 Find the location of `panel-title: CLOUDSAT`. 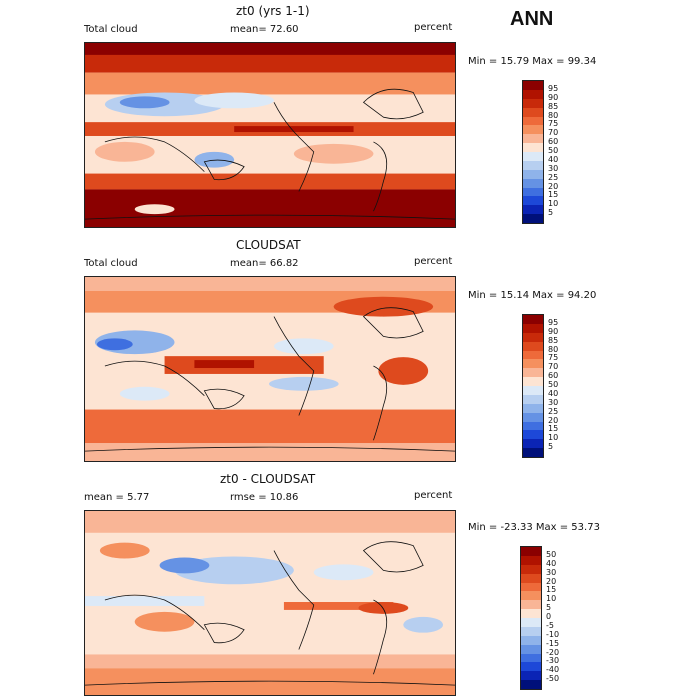

panel-title: CLOUDSAT is located at coordinates (268, 245).